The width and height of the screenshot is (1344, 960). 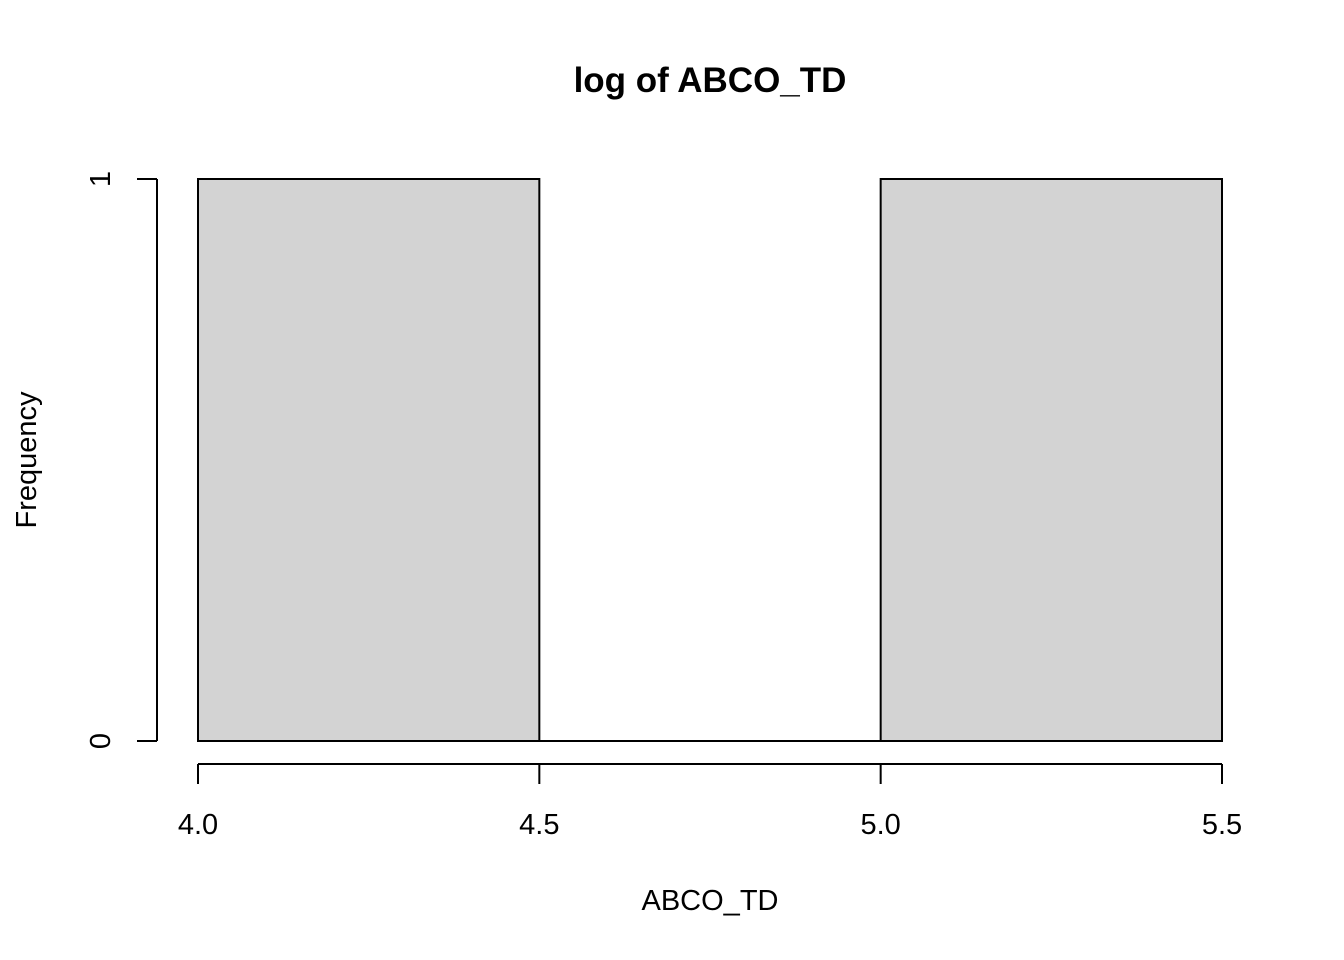 What do you see at coordinates (101, 741) in the screenshot?
I see `y-tick-label: 0` at bounding box center [101, 741].